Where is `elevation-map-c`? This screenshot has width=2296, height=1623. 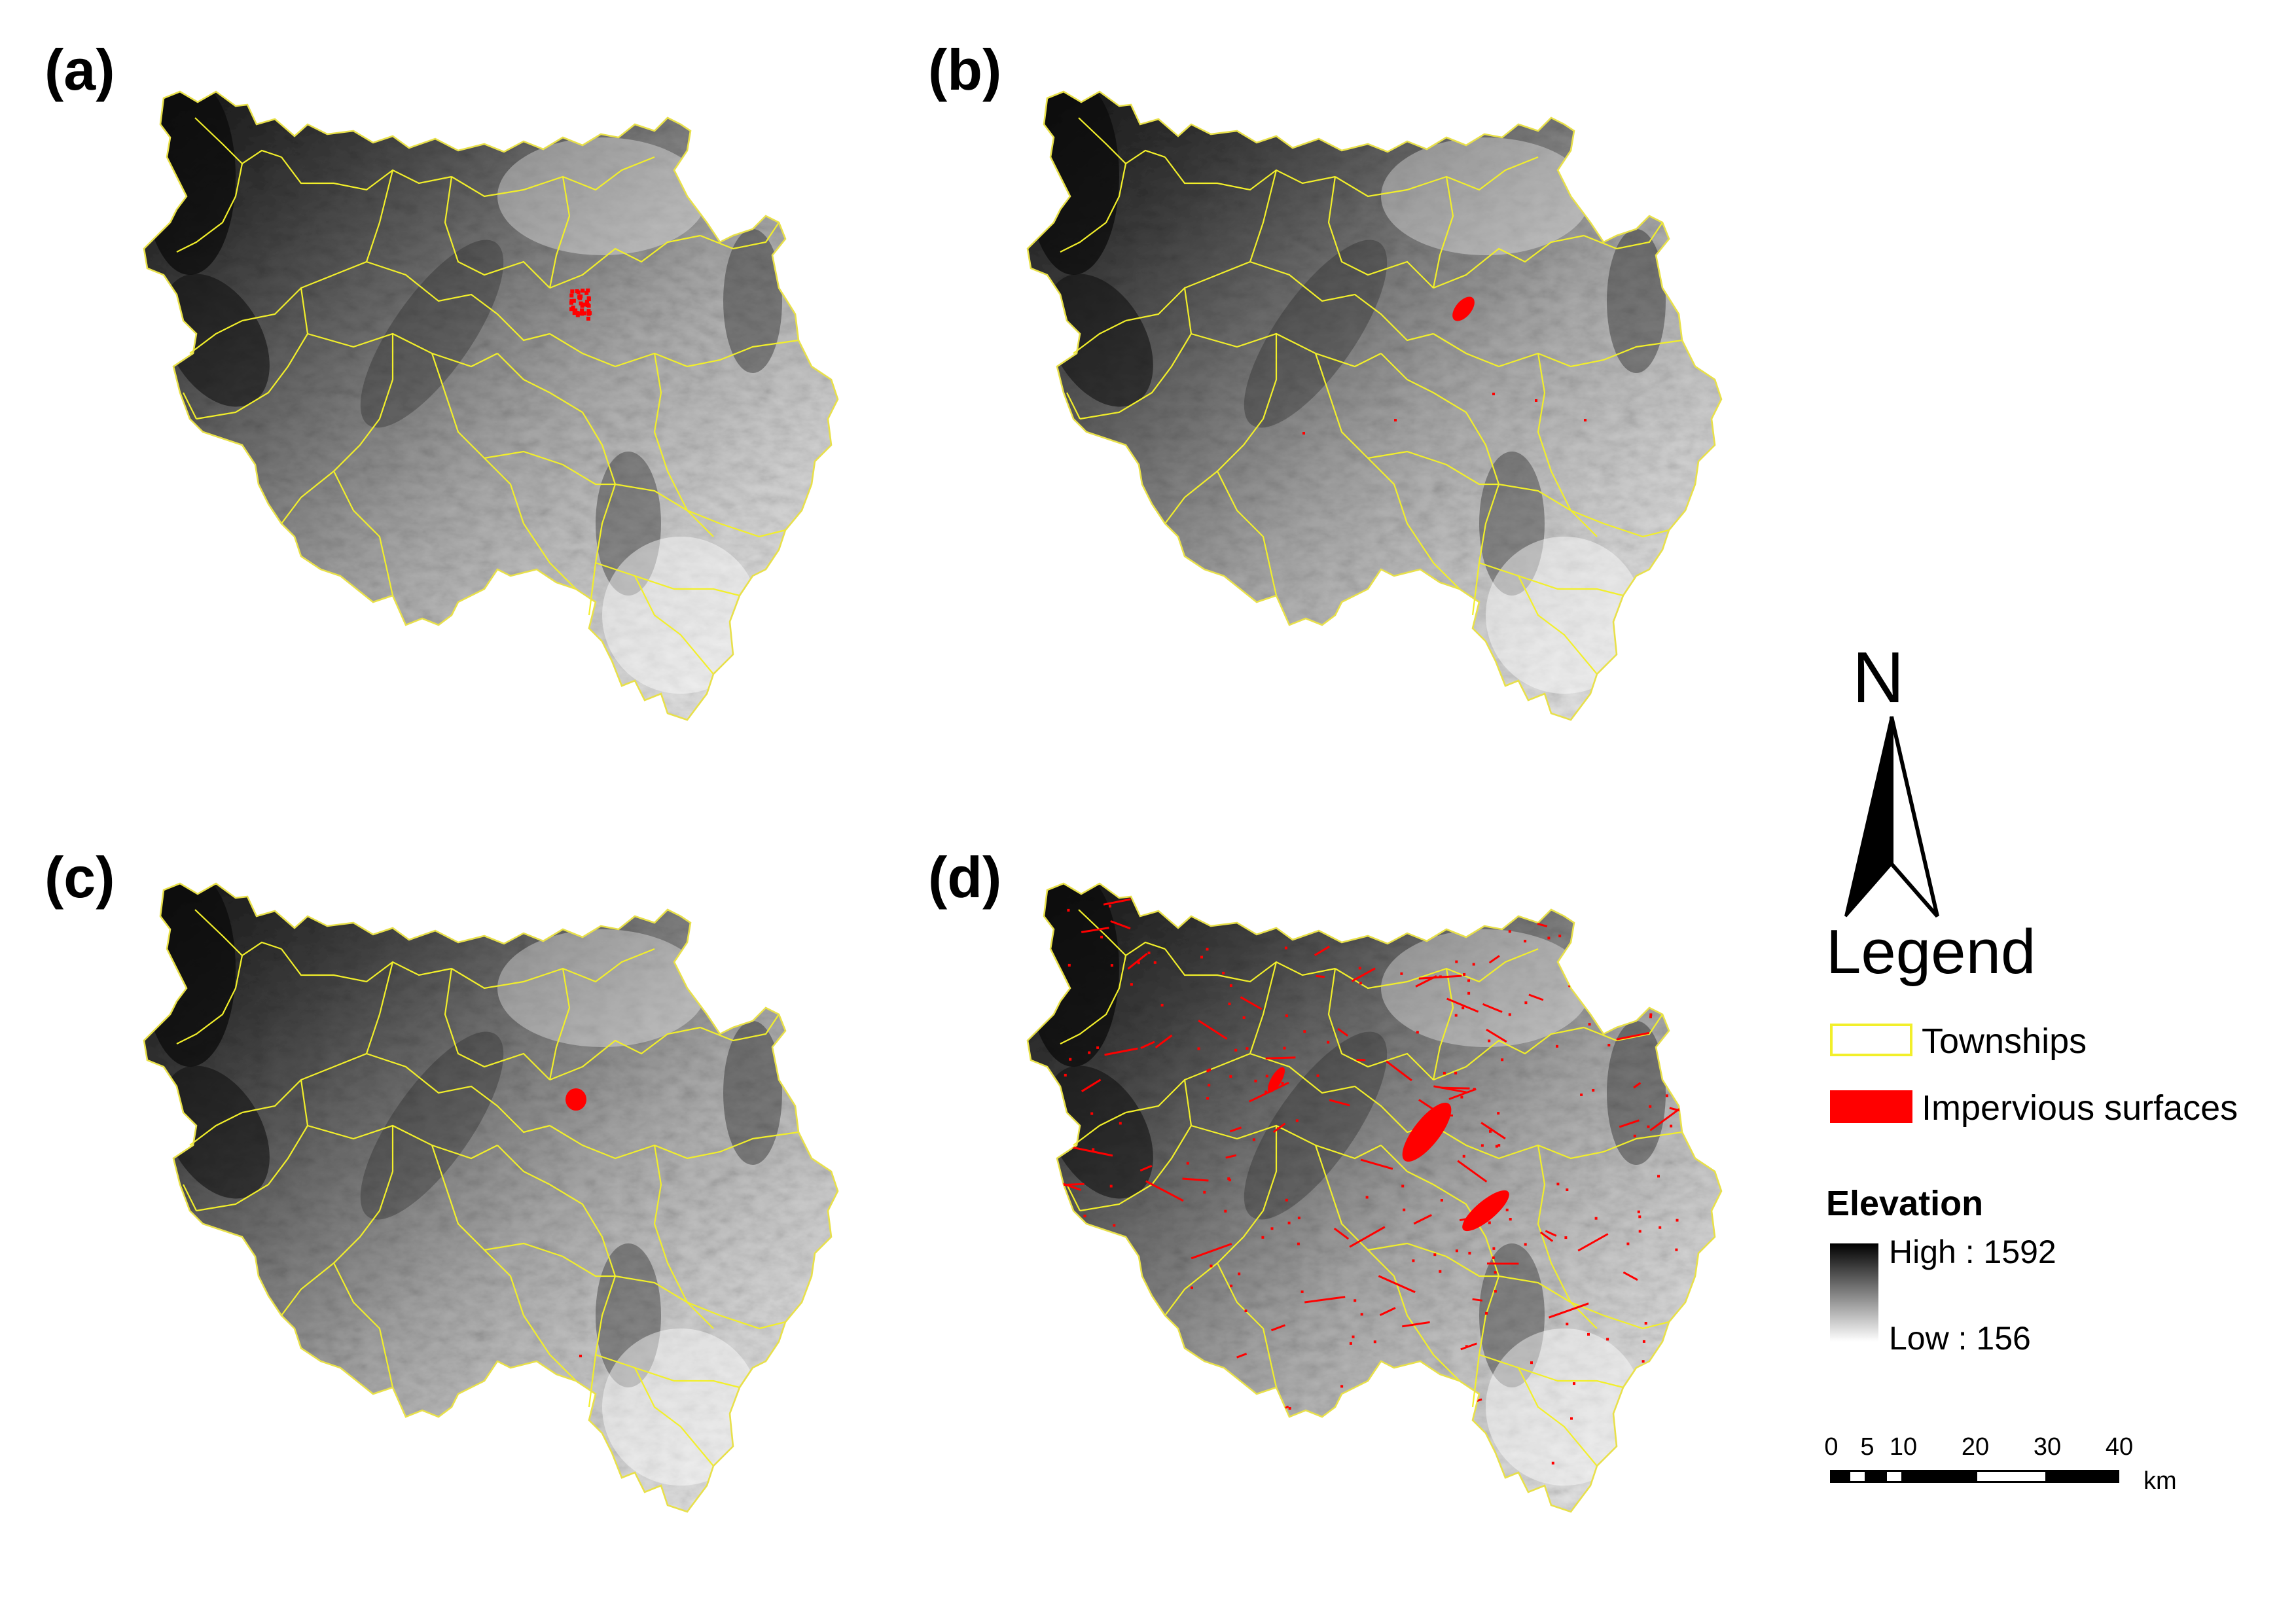
elevation-map-c is located at coordinates (491, 1197).